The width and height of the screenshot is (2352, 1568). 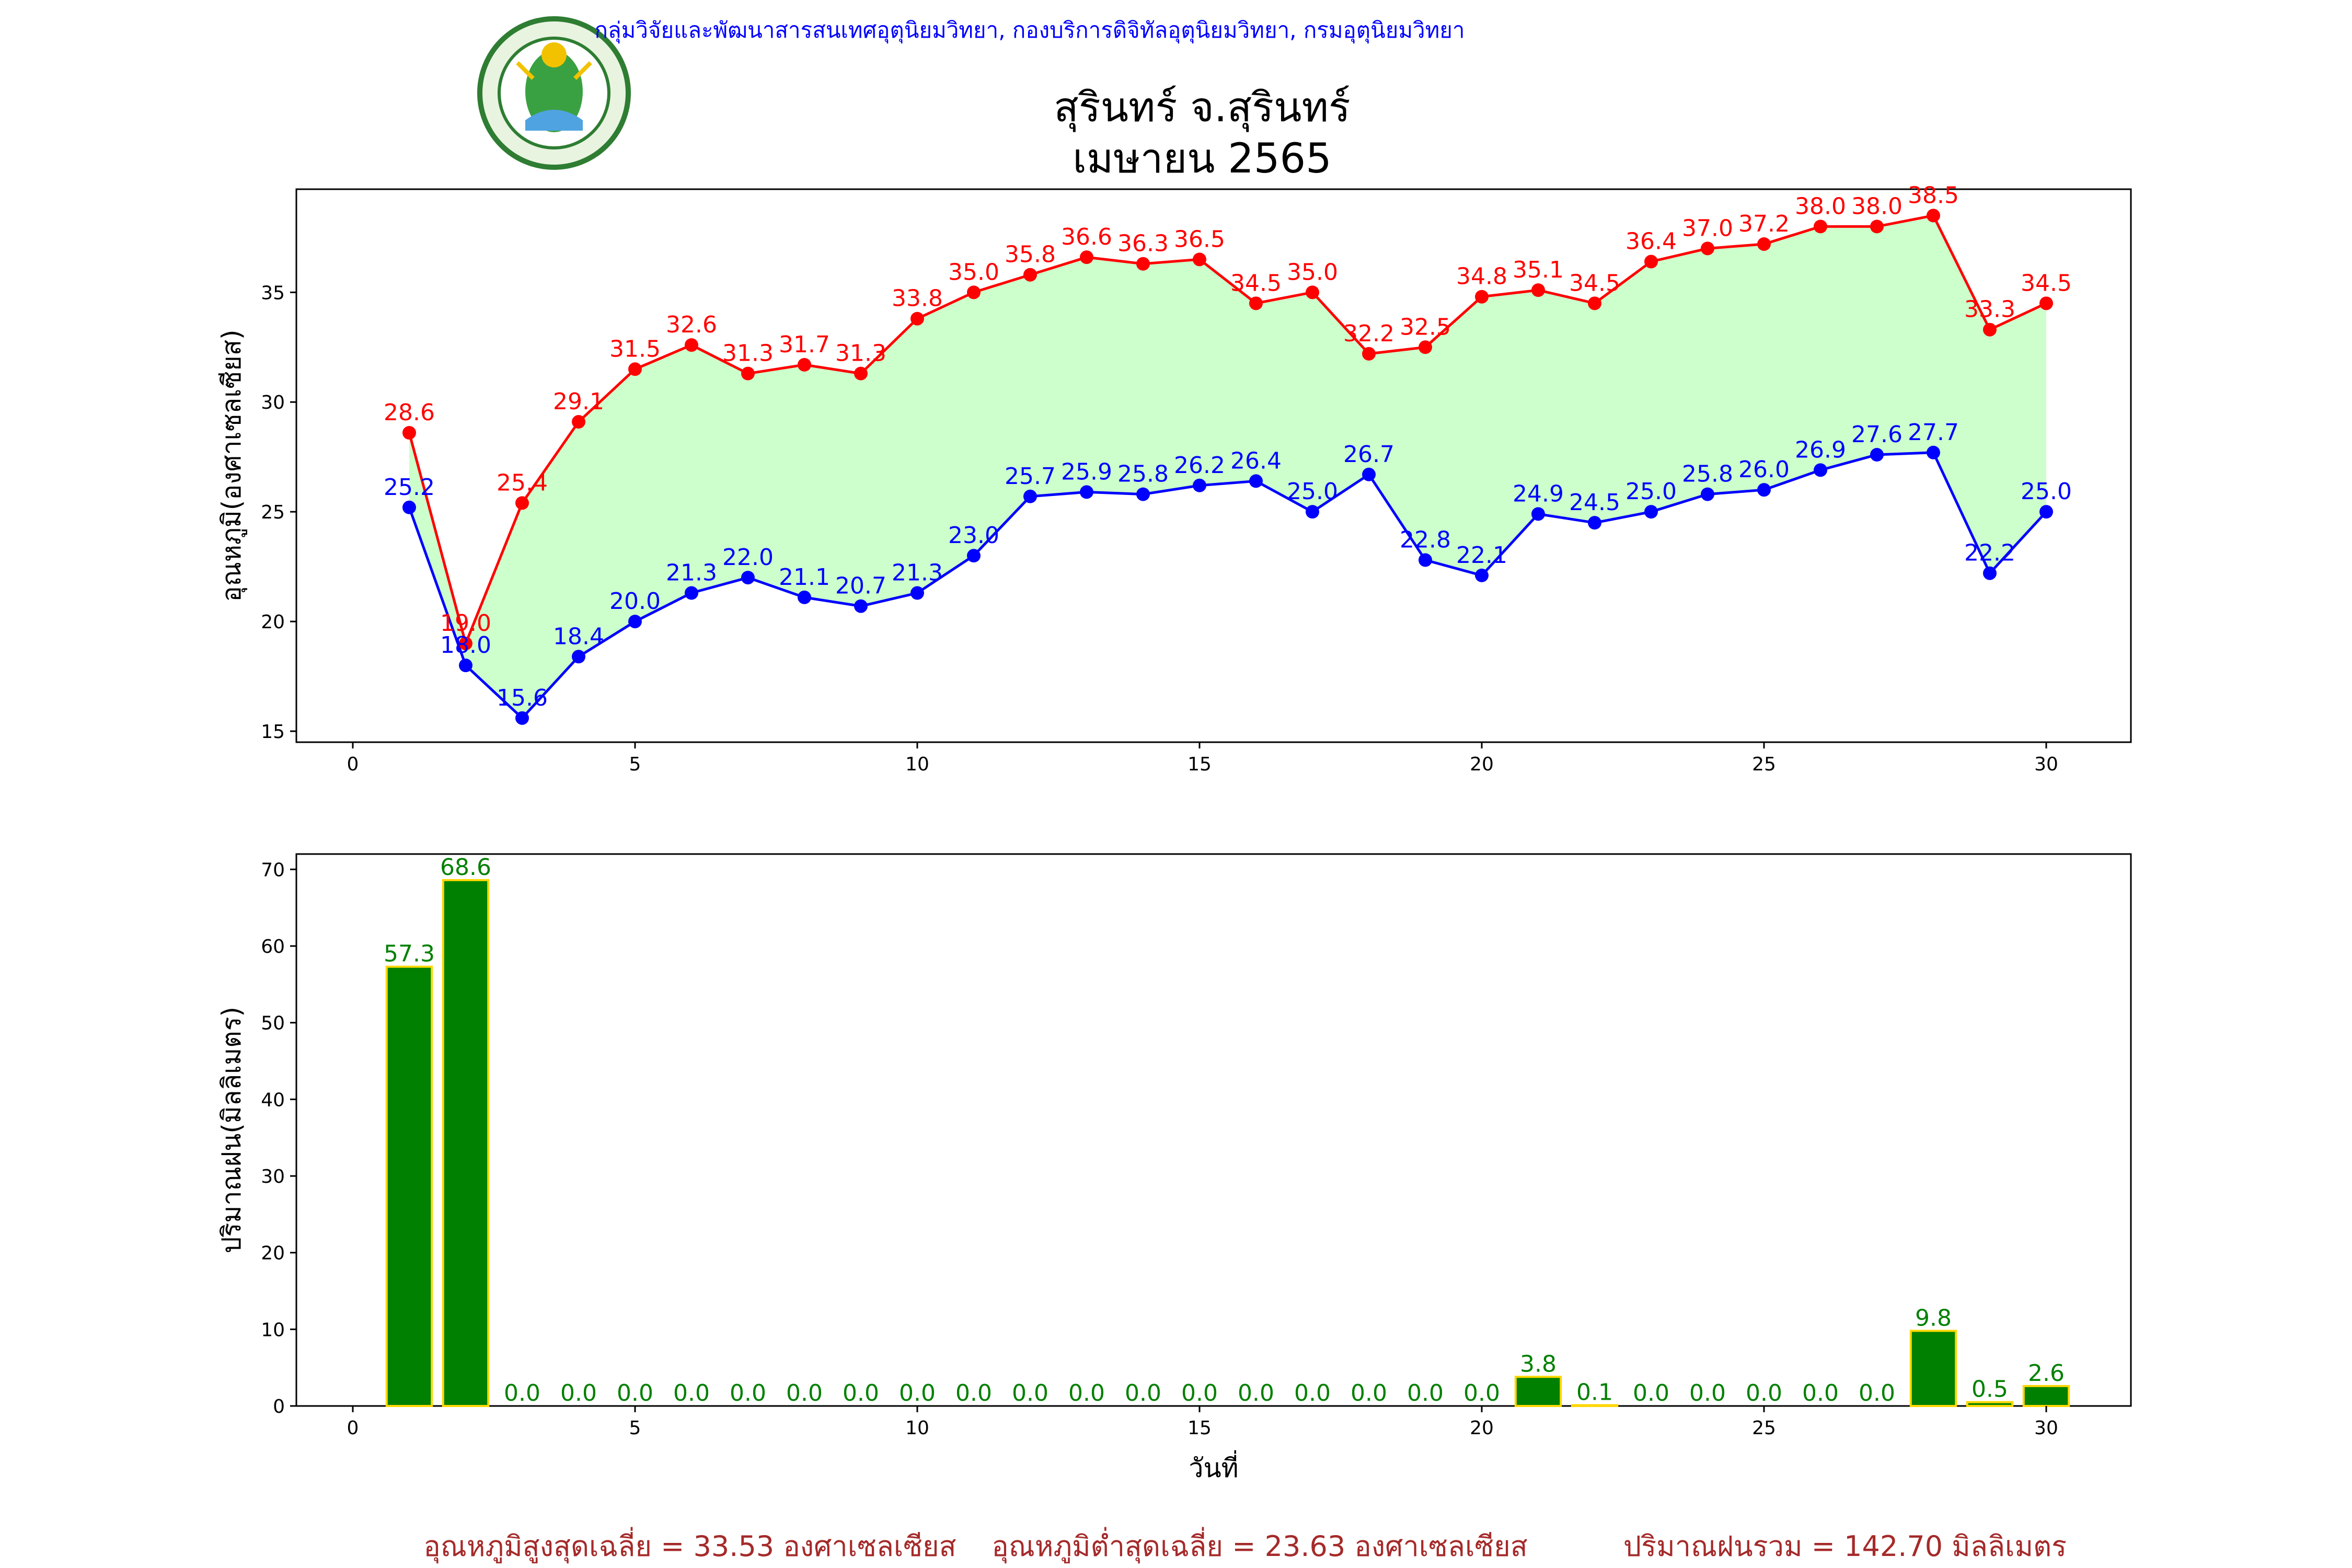 I want to click on max-temperature-data-label: 32.5, so click(x=1425, y=327).